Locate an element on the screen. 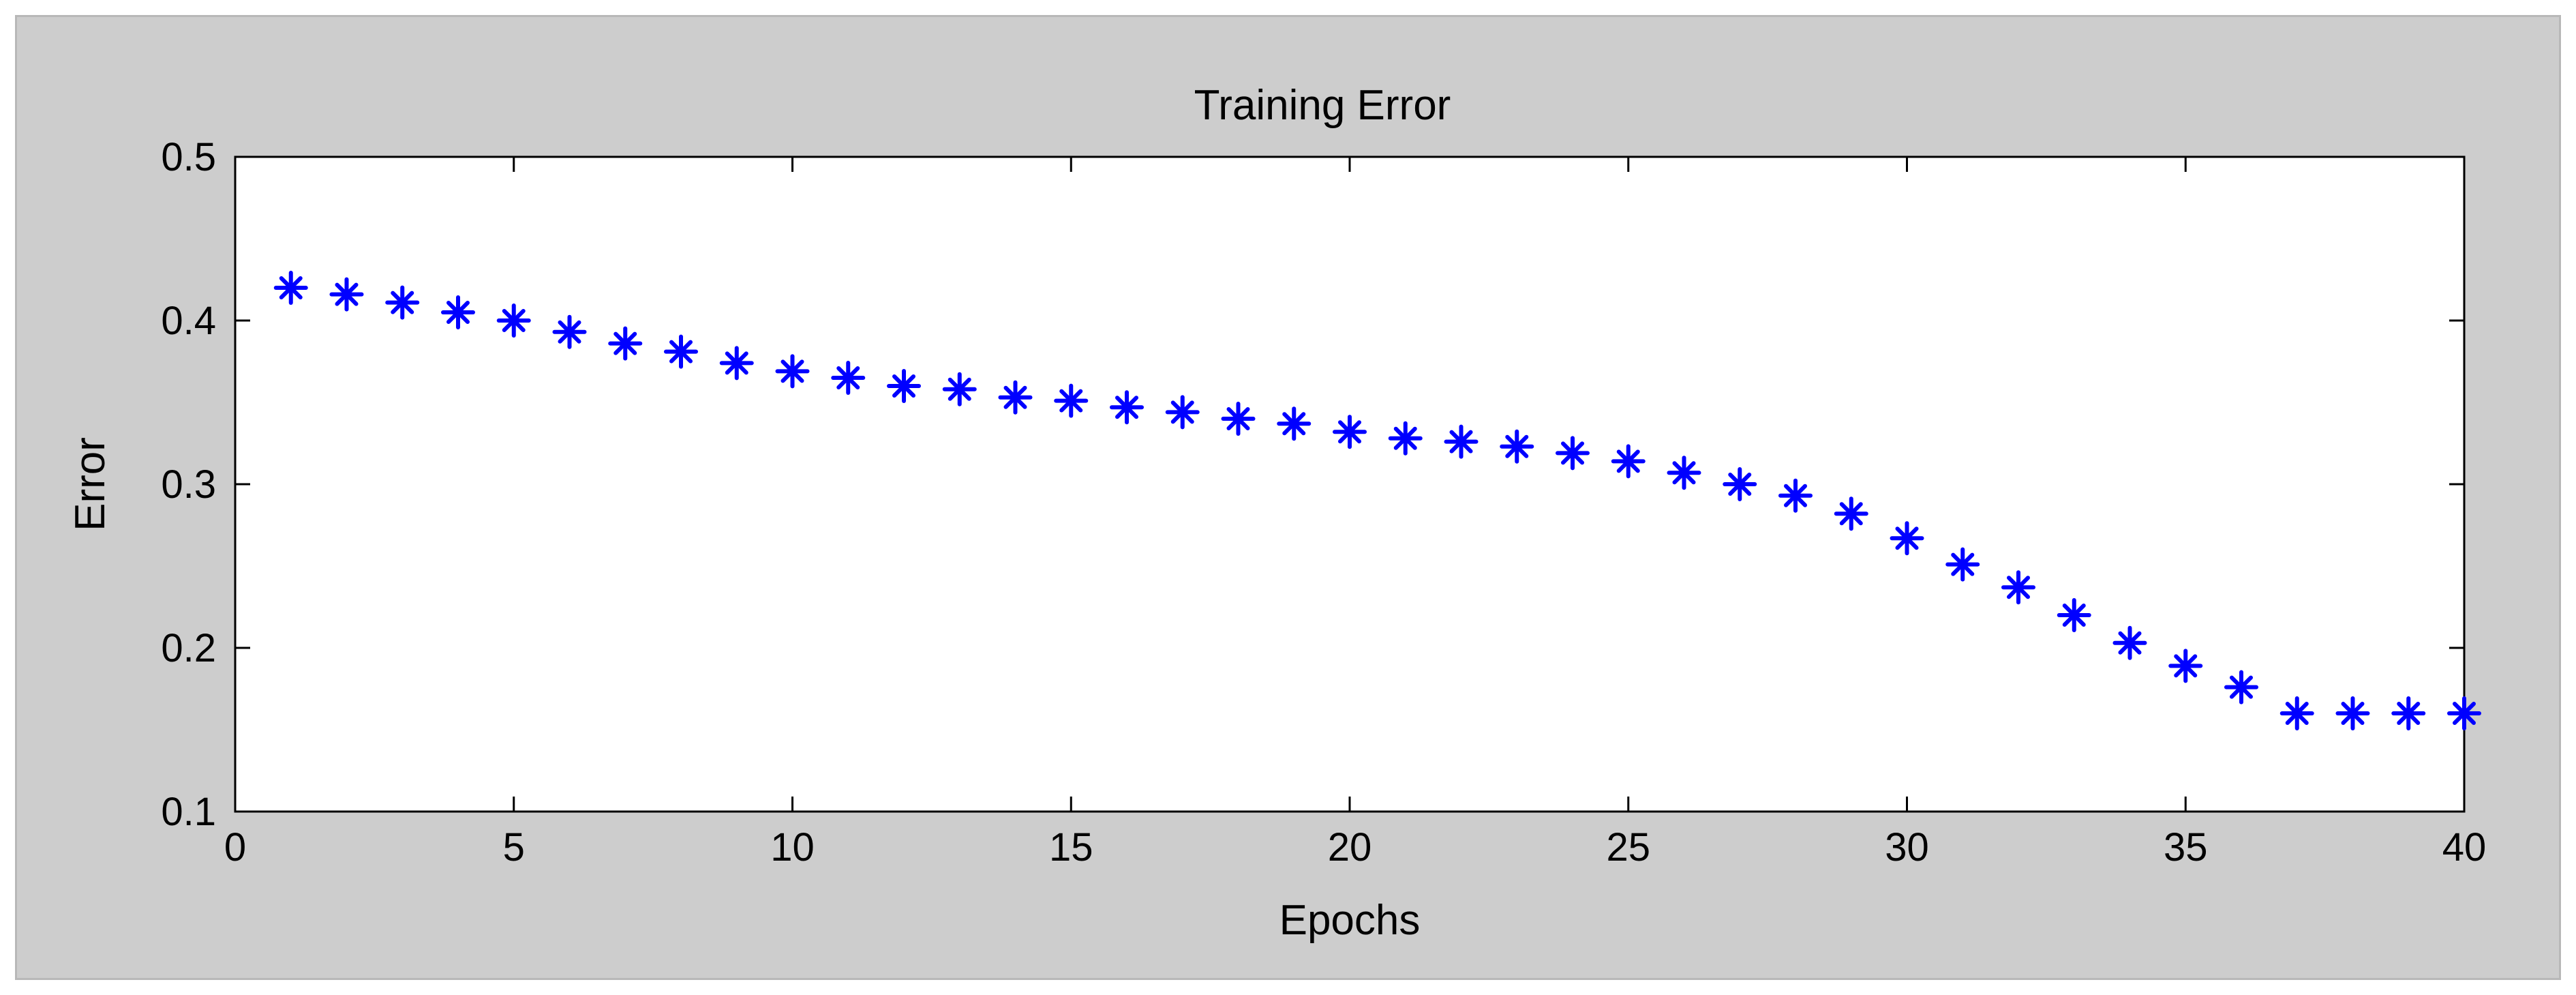  x-tick-label: 25 is located at coordinates (1628, 847).